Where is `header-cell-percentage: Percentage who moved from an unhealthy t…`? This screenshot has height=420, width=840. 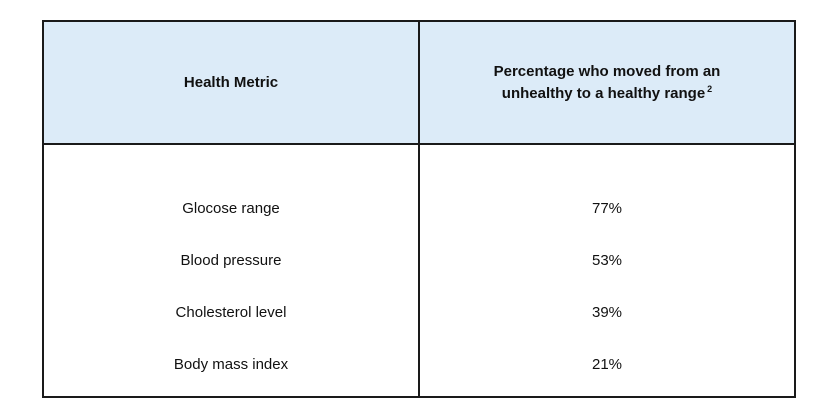
header-cell-percentage: Percentage who moved from an unhealthy t… is located at coordinates (607, 82).